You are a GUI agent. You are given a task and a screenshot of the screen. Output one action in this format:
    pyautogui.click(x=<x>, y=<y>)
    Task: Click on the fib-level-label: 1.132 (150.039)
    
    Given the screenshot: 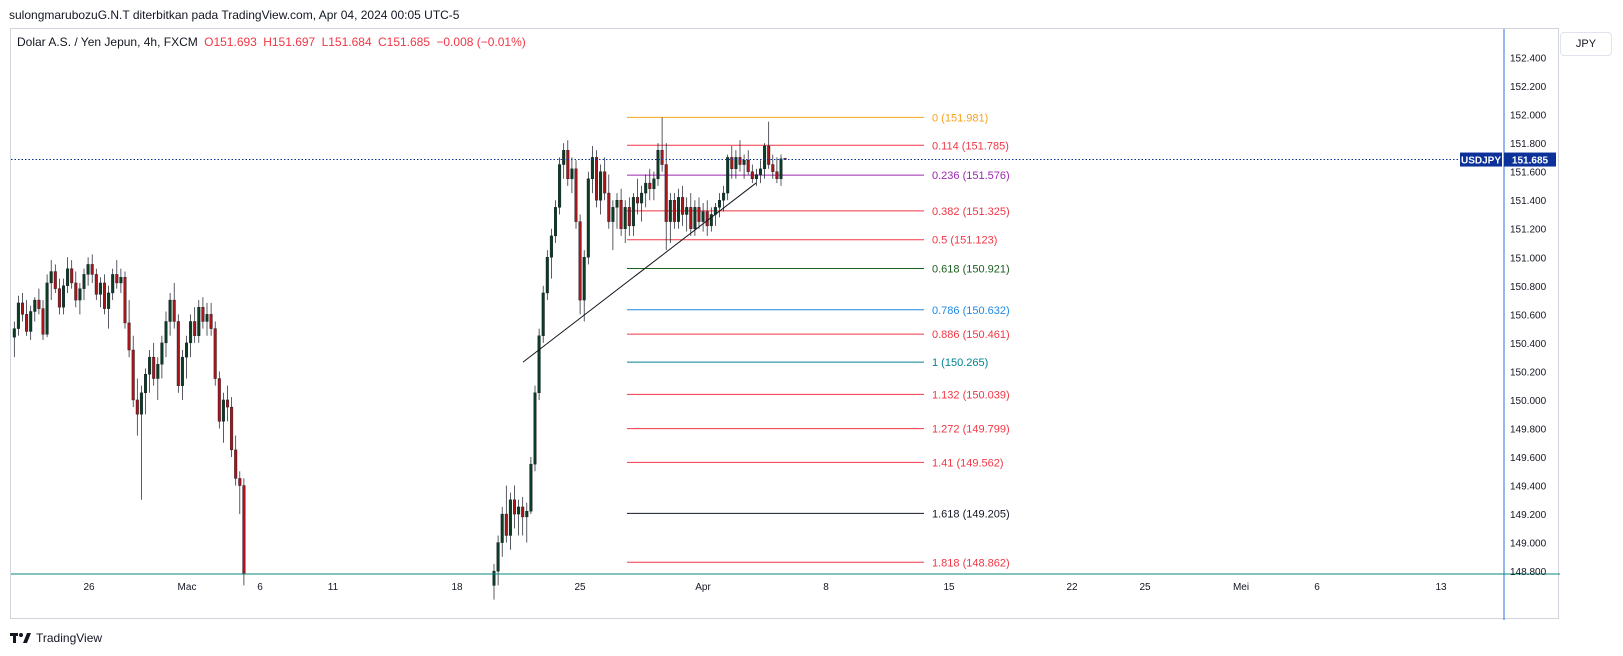 What is the action you would take?
    pyautogui.click(x=971, y=395)
    